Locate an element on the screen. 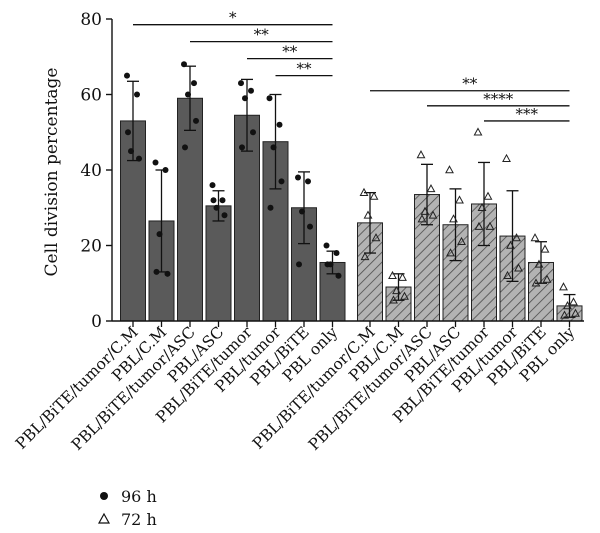 The width and height of the screenshot is (600, 533). significance-label: * is located at coordinates (233, 18).